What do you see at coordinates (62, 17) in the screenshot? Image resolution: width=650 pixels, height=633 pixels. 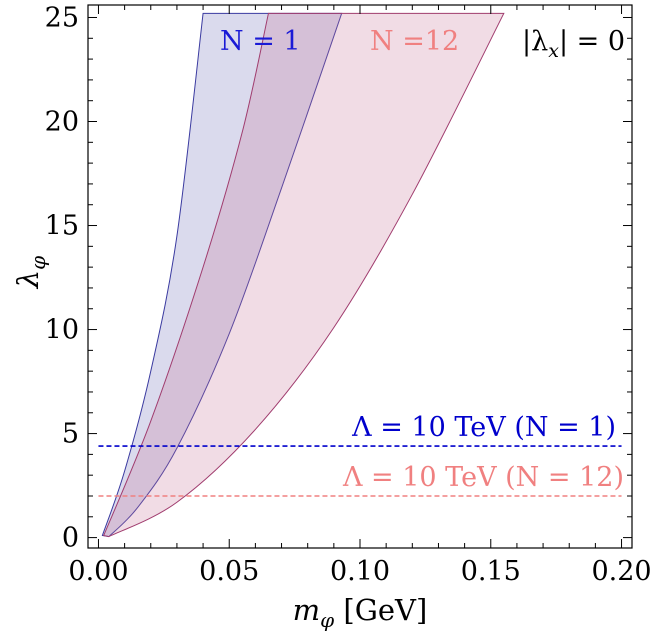 I see `y-tick-label: 25` at bounding box center [62, 17].